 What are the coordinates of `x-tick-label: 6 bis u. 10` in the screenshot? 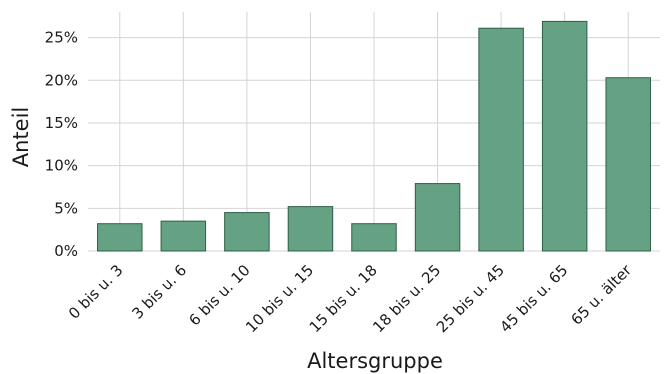 It's located at (219, 295).